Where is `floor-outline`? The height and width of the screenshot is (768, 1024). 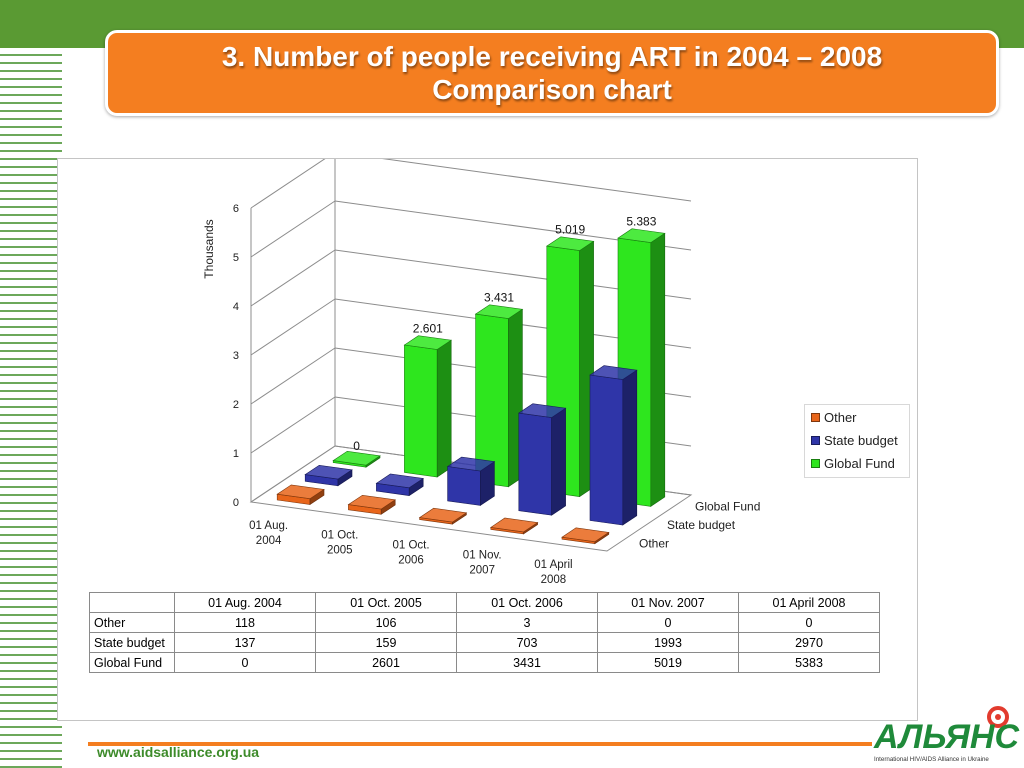 floor-outline is located at coordinates (471, 498).